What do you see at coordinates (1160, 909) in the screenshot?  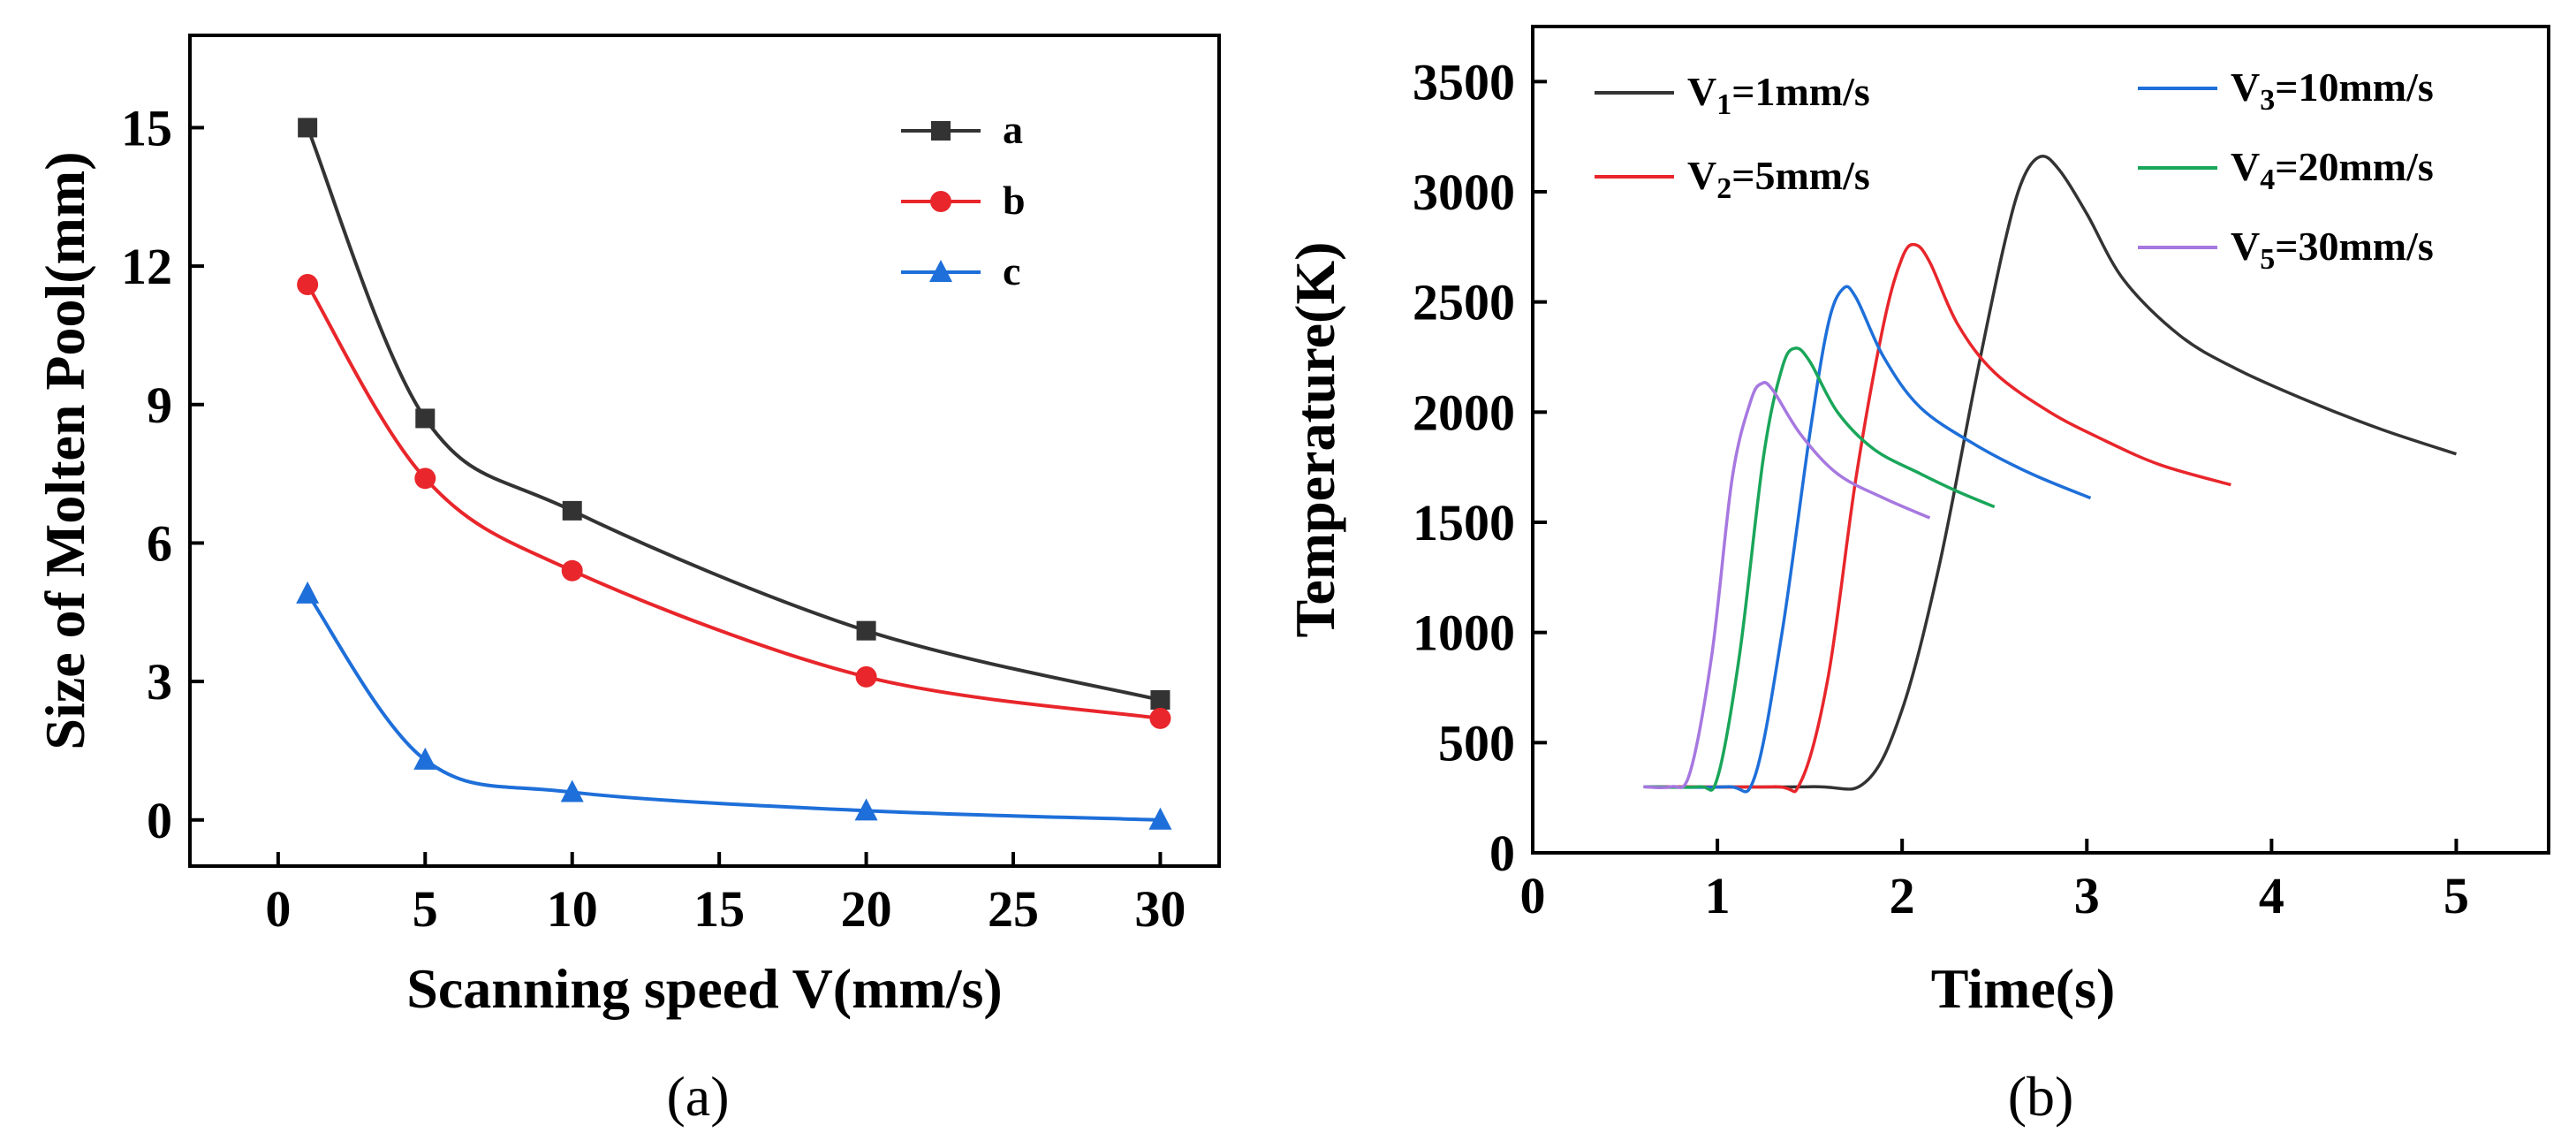 I see `x-tick-label-a: 30` at bounding box center [1160, 909].